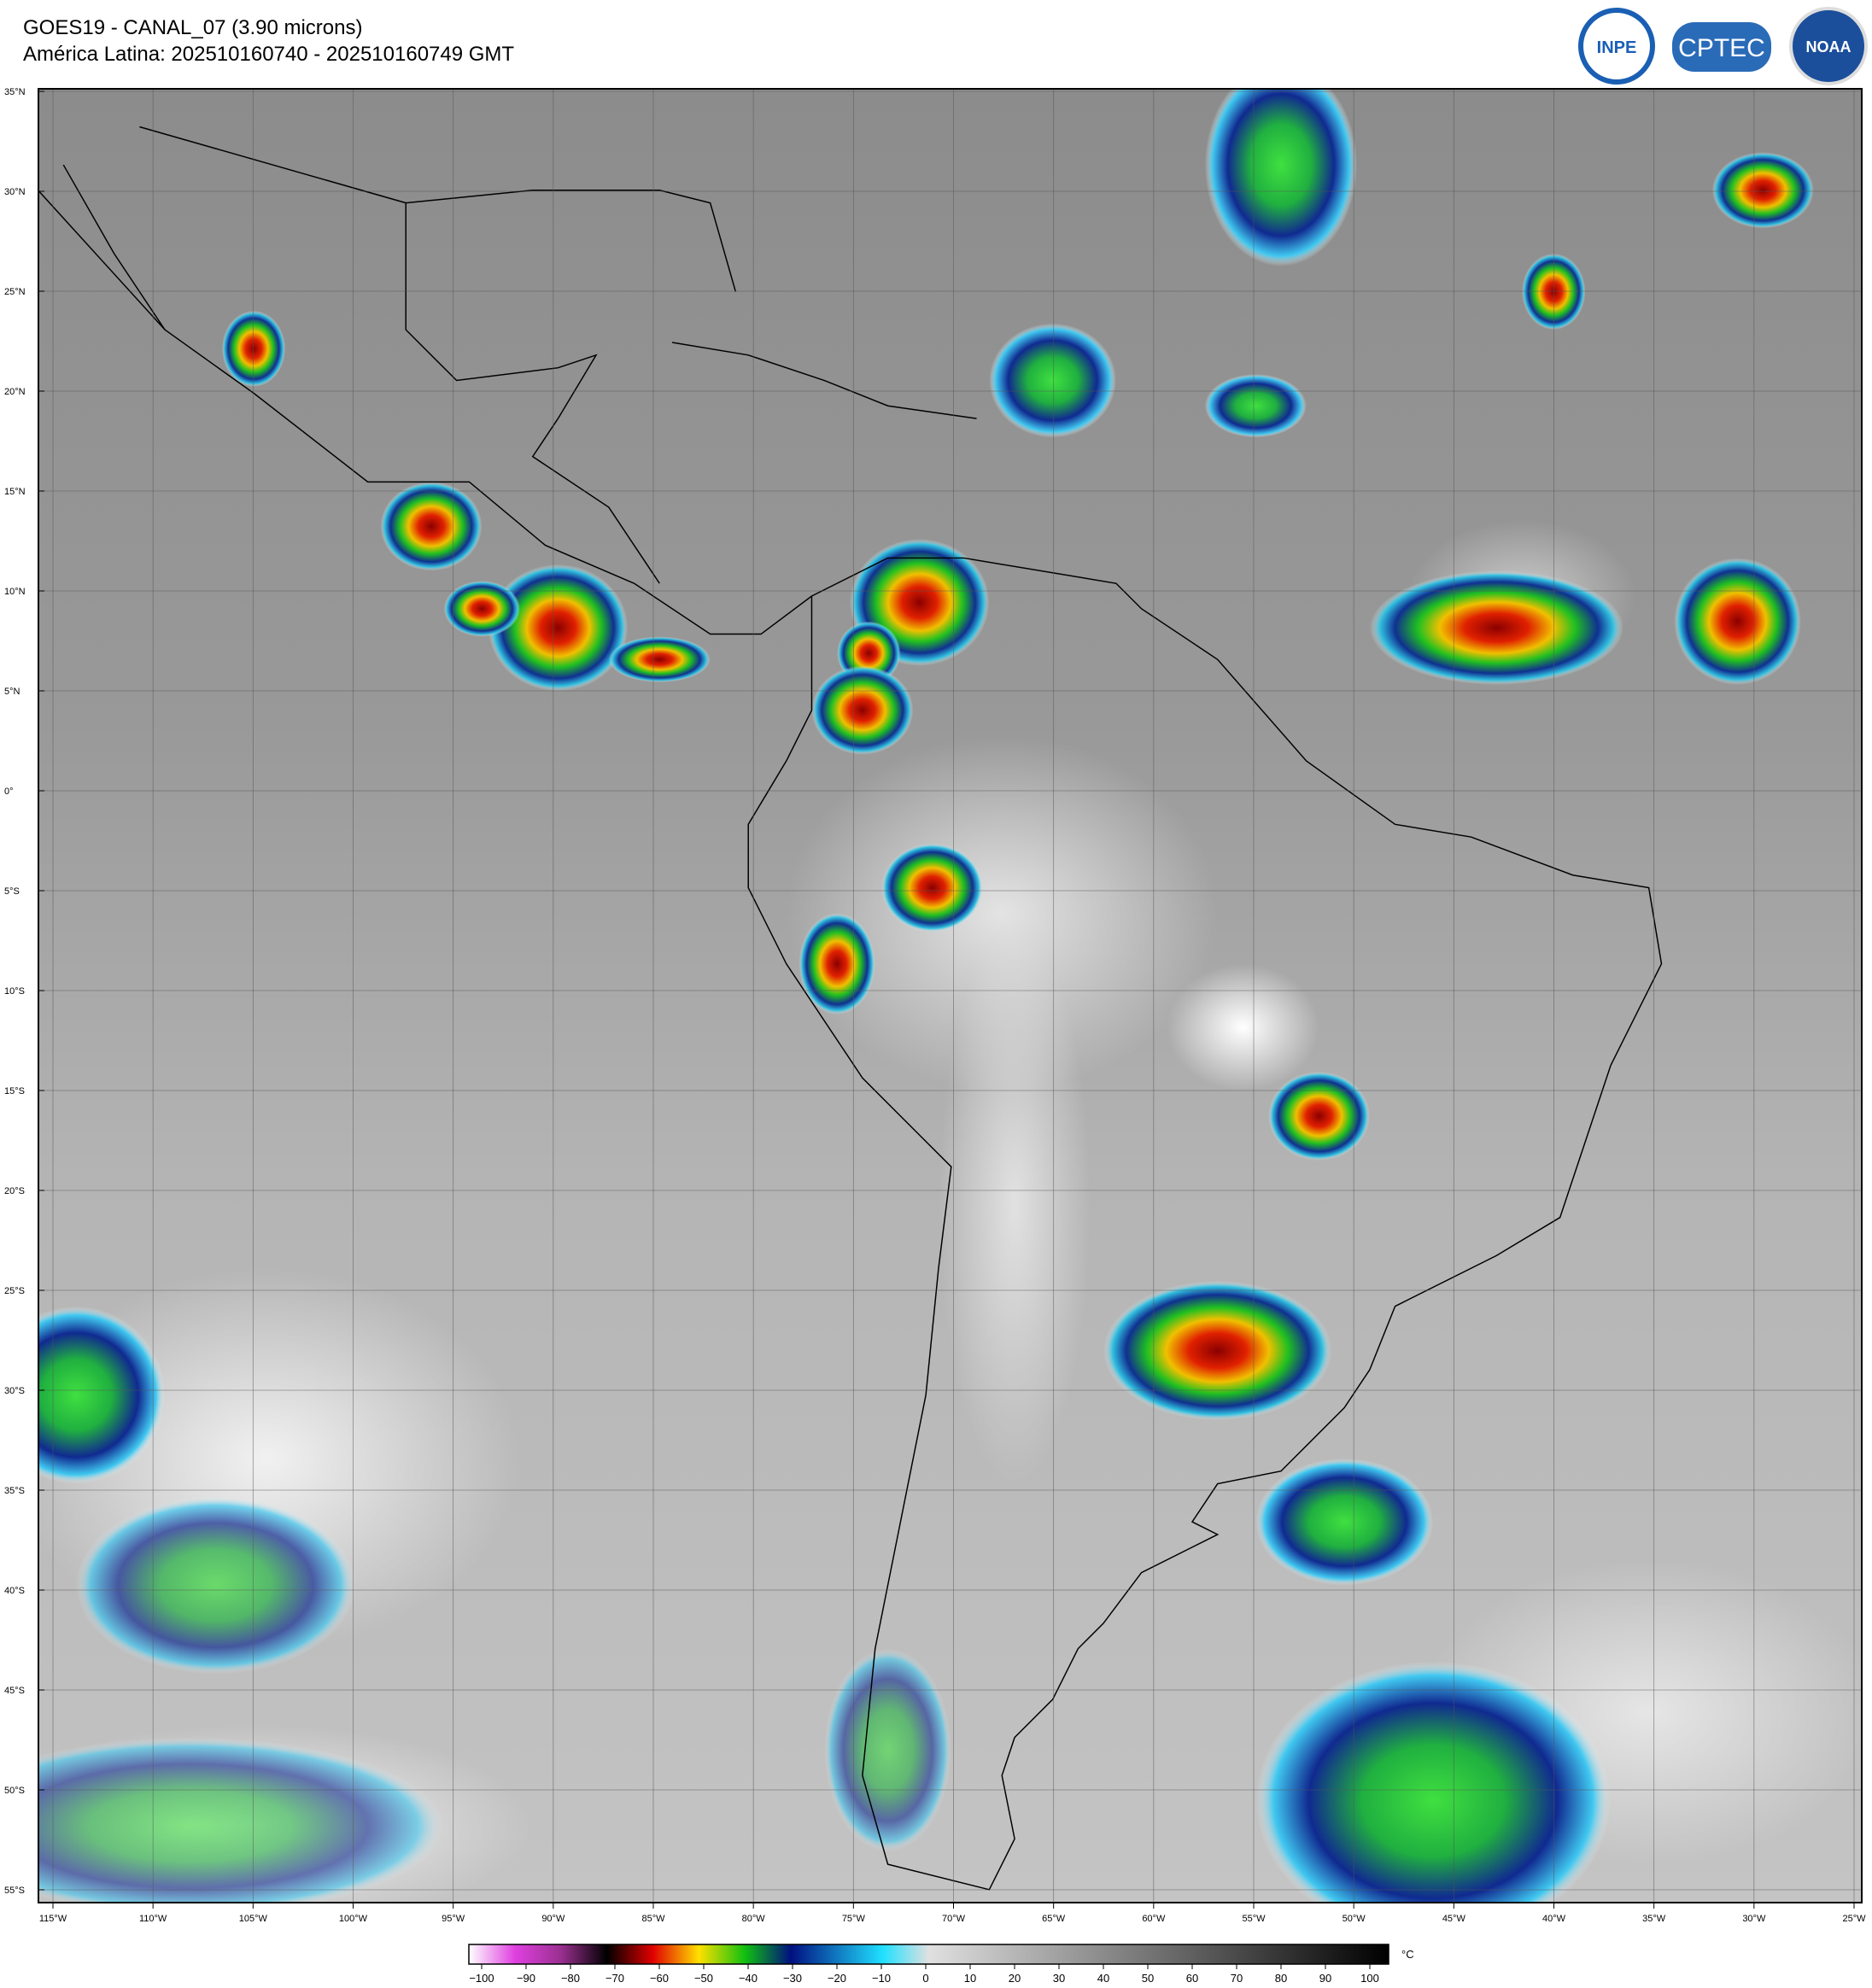  Describe the element at coordinates (881, 1978) in the screenshot. I see `colorbar-tick-label: −10` at that location.